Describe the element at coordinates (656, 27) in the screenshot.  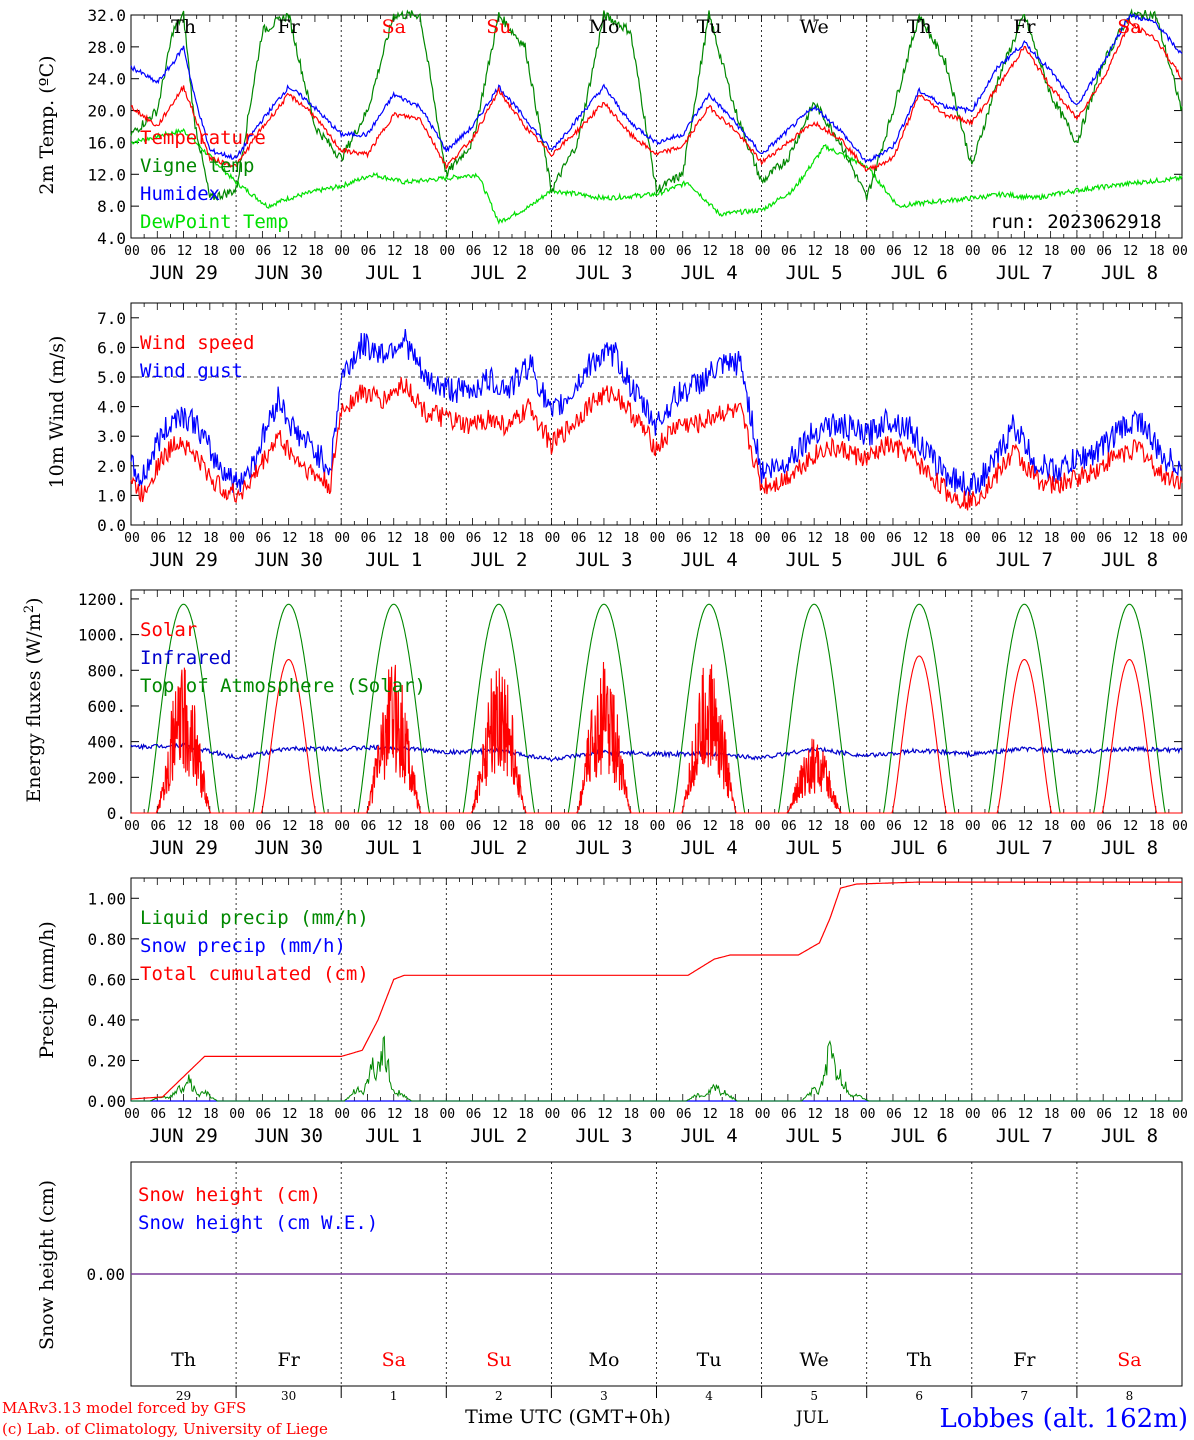
I see `weekday-labels: Th Fr Sa Su Mo Tu We Th Fr Sa` at that location.